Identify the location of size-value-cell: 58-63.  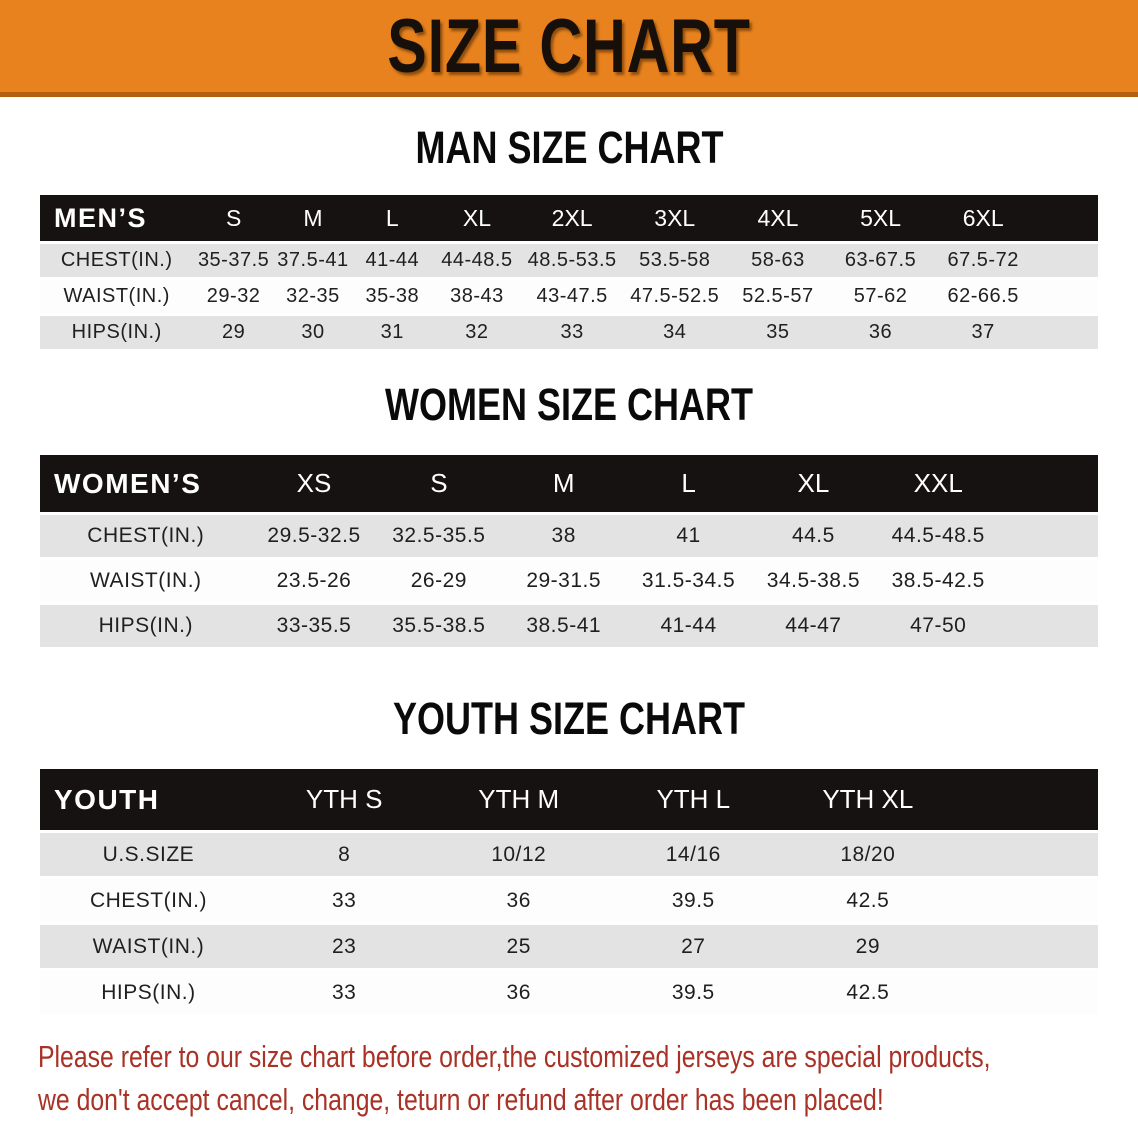
(778, 260).